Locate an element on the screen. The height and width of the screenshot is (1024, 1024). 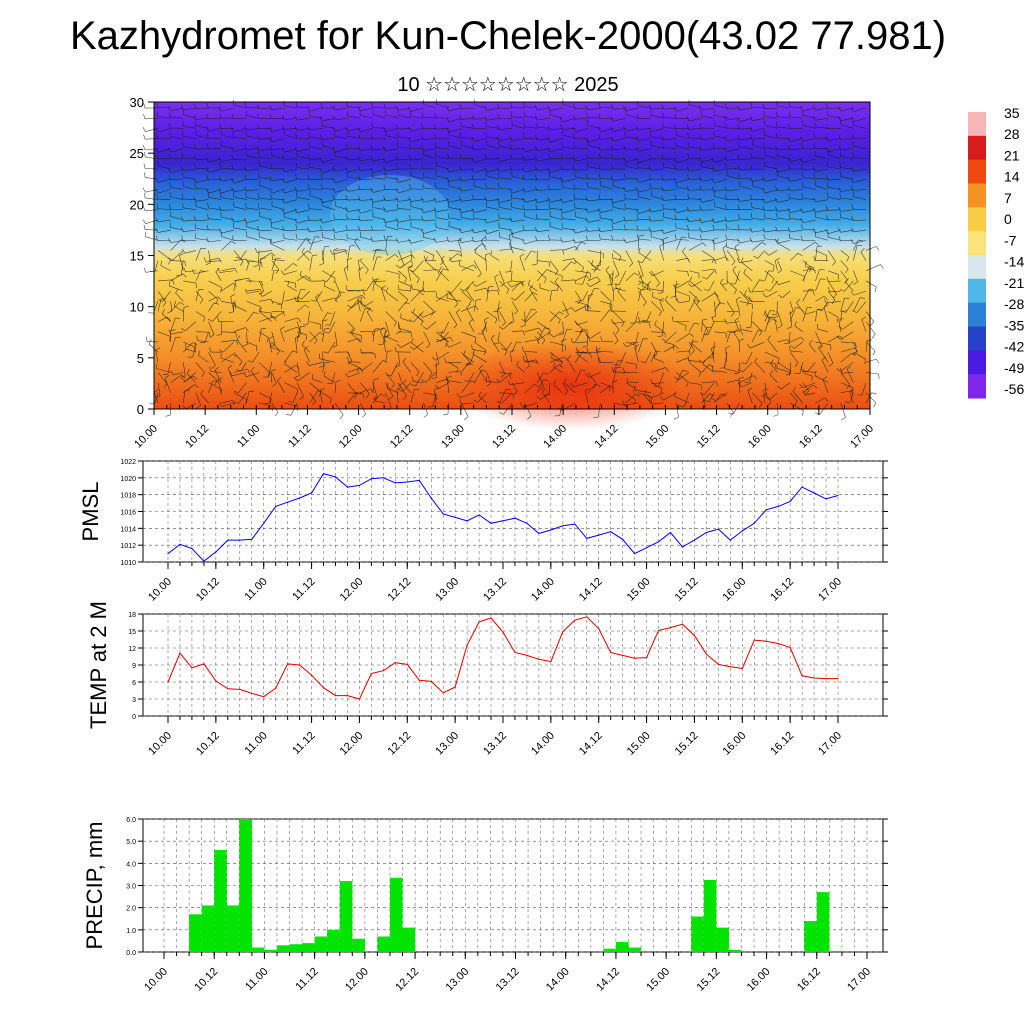
y-tick-label: 15 is located at coordinates (132, 632).